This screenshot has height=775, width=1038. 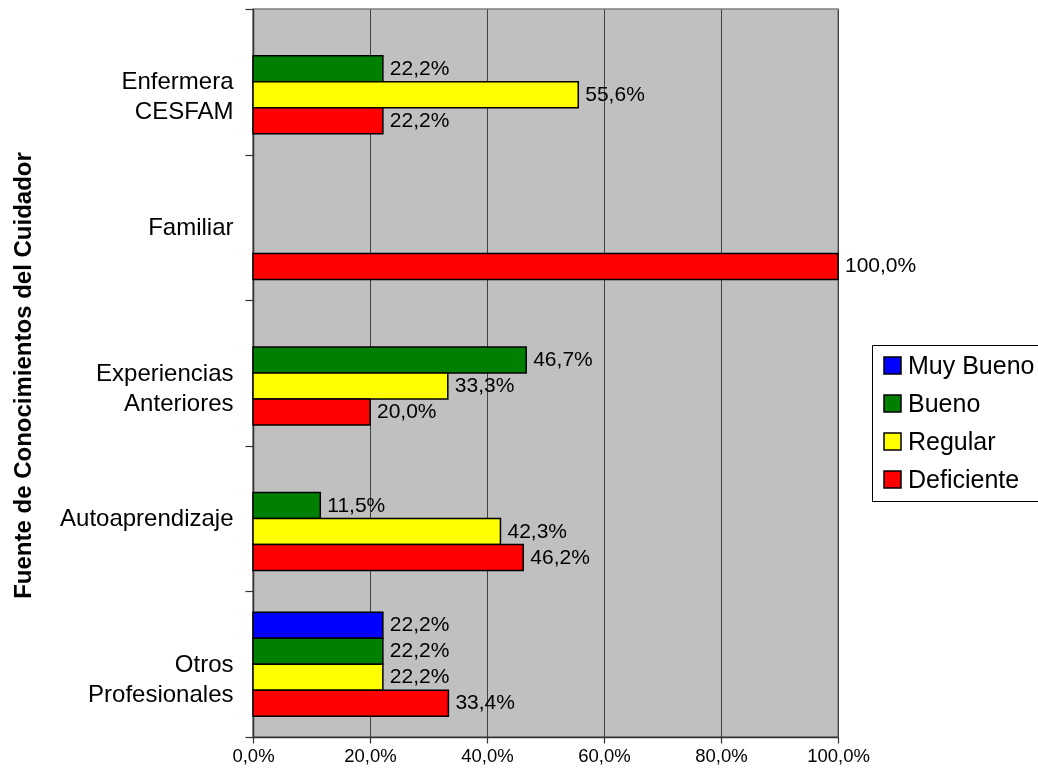 I want to click on legend-label: Deficiente, so click(x=964, y=478).